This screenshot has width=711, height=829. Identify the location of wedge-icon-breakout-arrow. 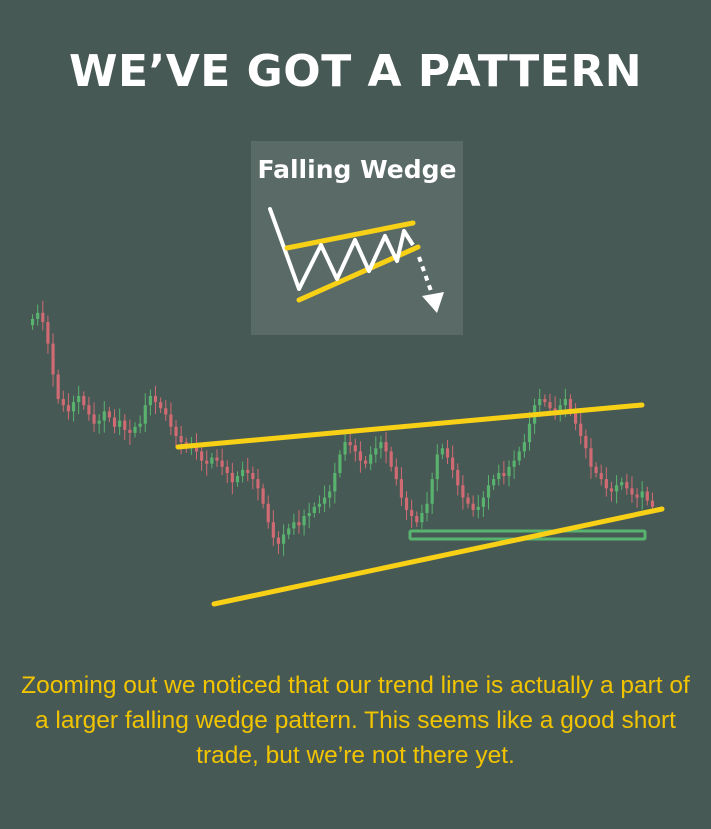
(433, 302).